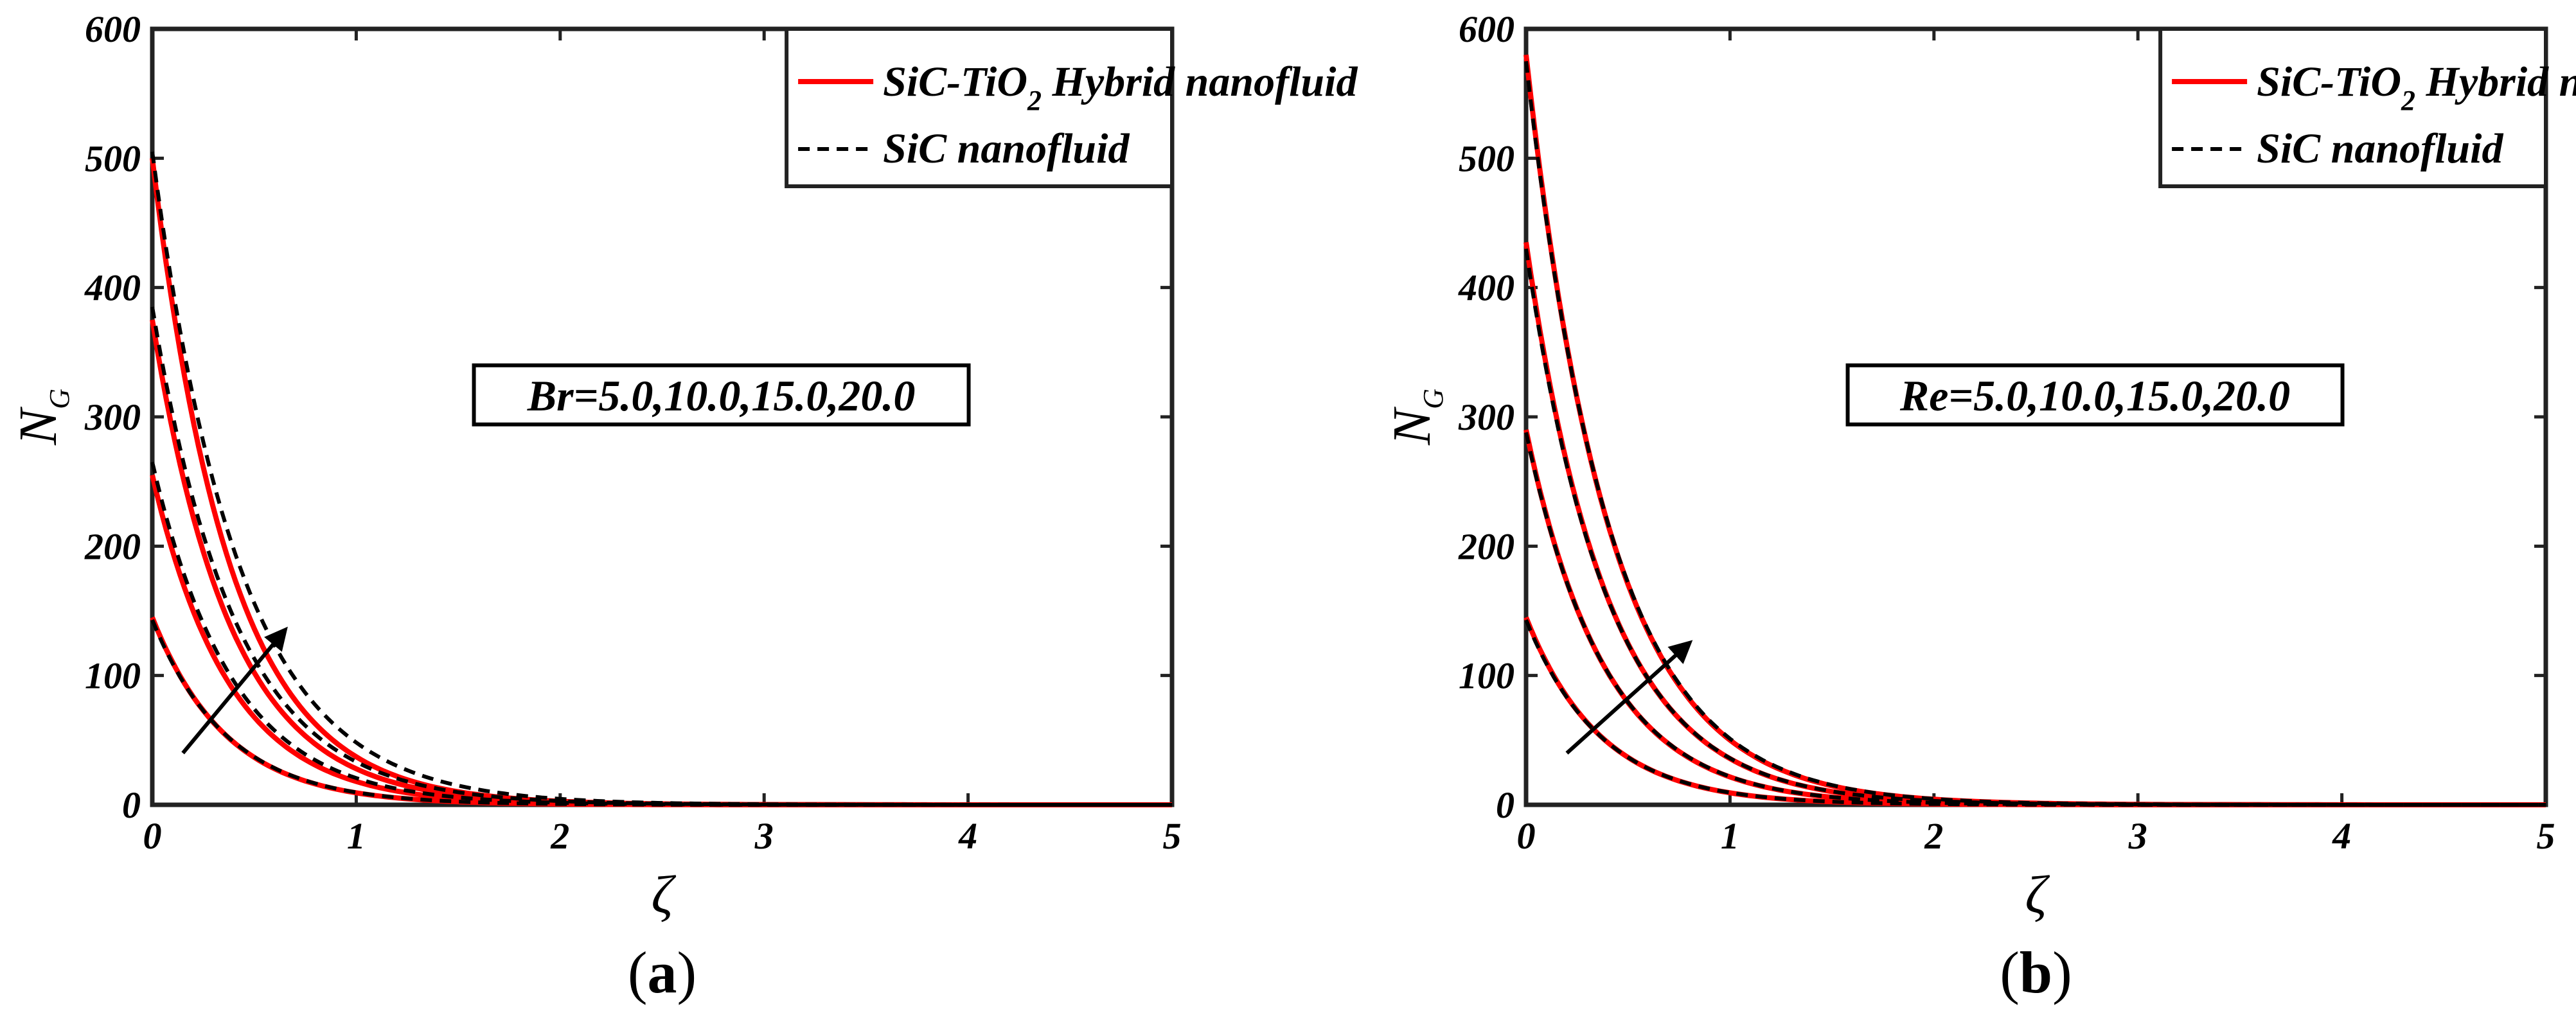  Describe the element at coordinates (2036, 972) in the screenshot. I see `panel-label-b: (b)` at that location.